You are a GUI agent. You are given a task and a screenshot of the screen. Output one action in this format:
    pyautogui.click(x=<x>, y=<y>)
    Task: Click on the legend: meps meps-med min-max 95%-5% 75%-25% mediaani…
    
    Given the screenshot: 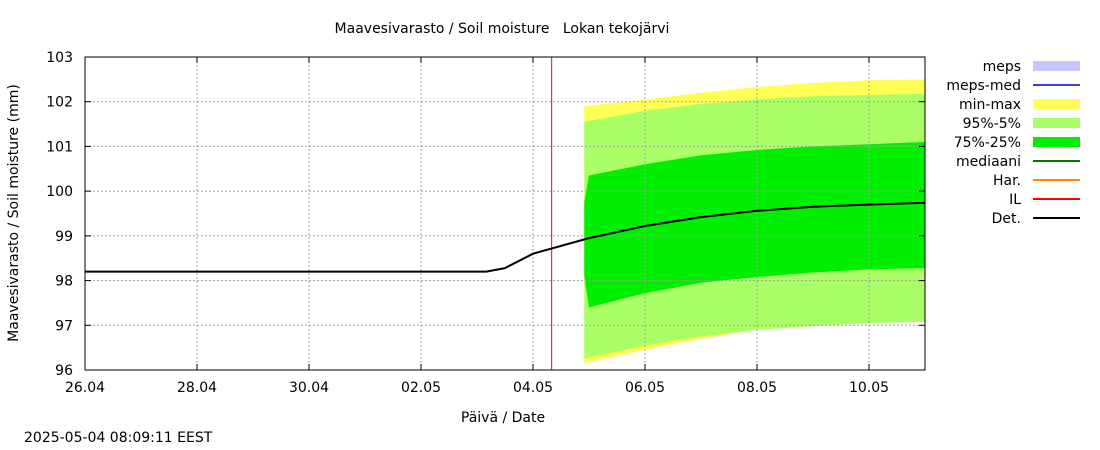 What is the action you would take?
    pyautogui.click(x=1013, y=143)
    